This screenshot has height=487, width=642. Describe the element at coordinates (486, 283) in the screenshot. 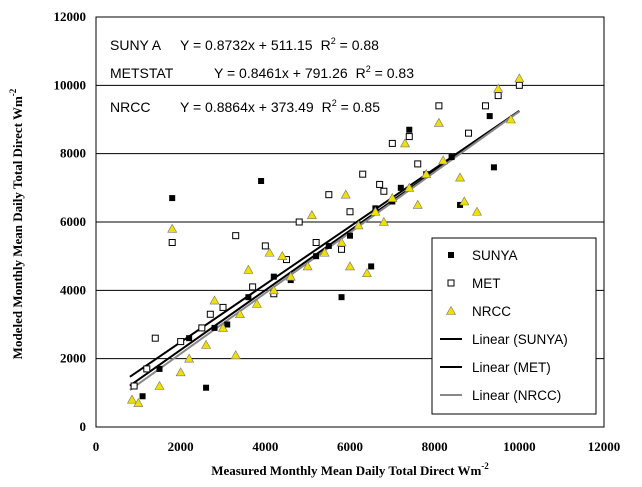

I see `legend-label: MET` at that location.